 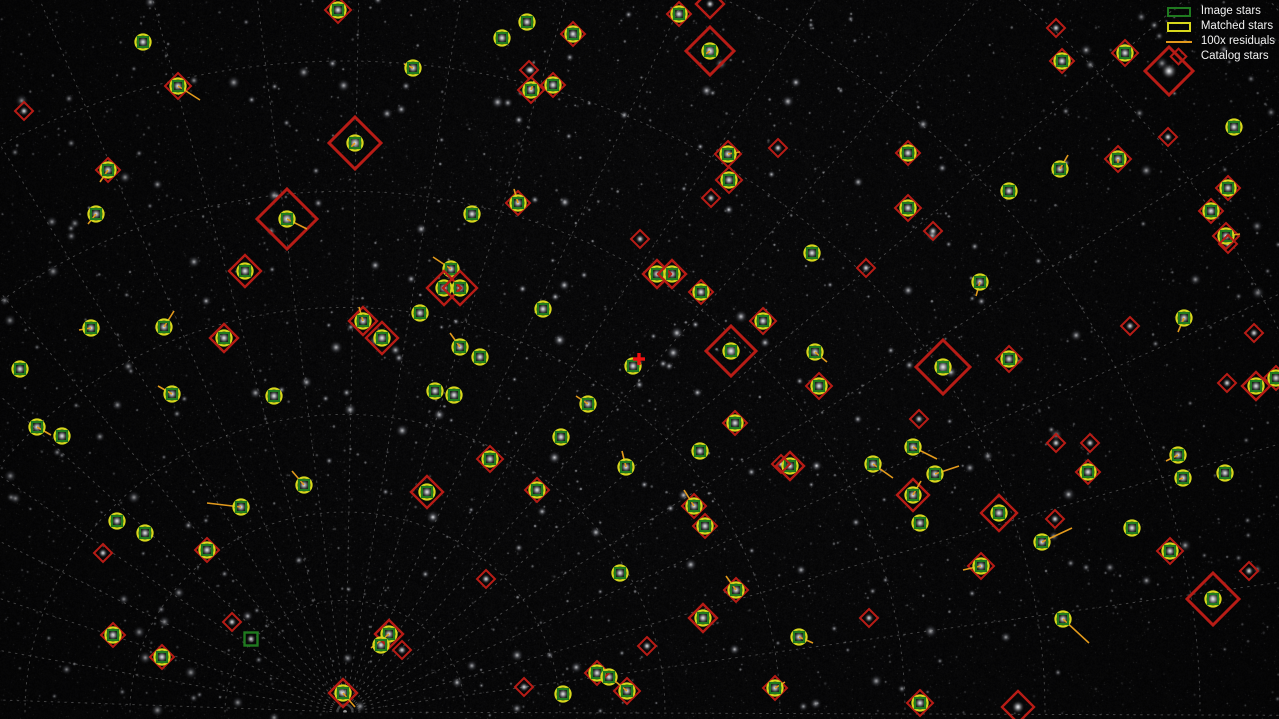 What do you see at coordinates (1237, 40) in the screenshot?
I see `legend-label-residuals: 100x residuals` at bounding box center [1237, 40].